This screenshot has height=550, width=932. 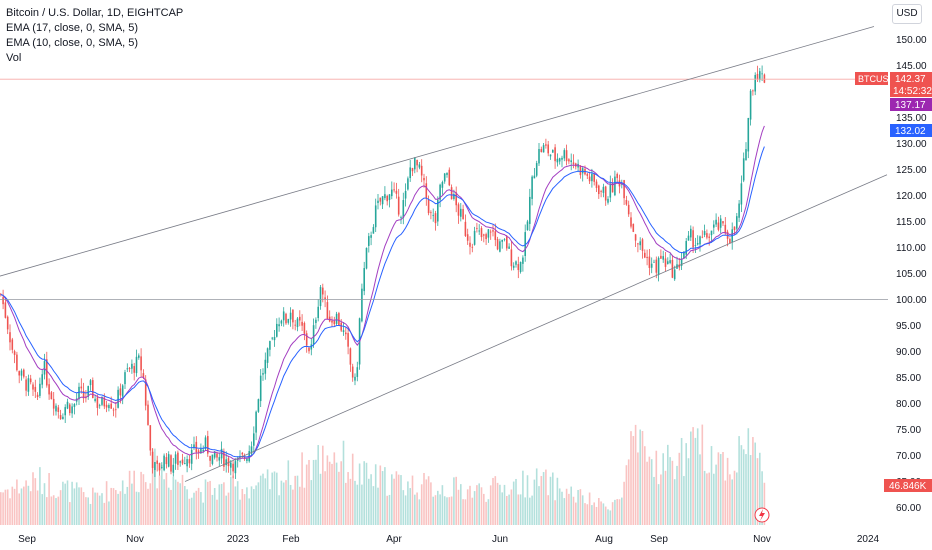 I want to click on time-tick-label: Jun, so click(x=500, y=539).